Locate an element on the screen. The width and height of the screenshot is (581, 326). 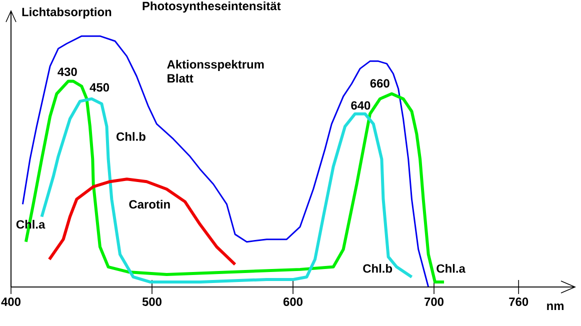
text: Aktionsspektrum Blatt is located at coordinates (215, 71).